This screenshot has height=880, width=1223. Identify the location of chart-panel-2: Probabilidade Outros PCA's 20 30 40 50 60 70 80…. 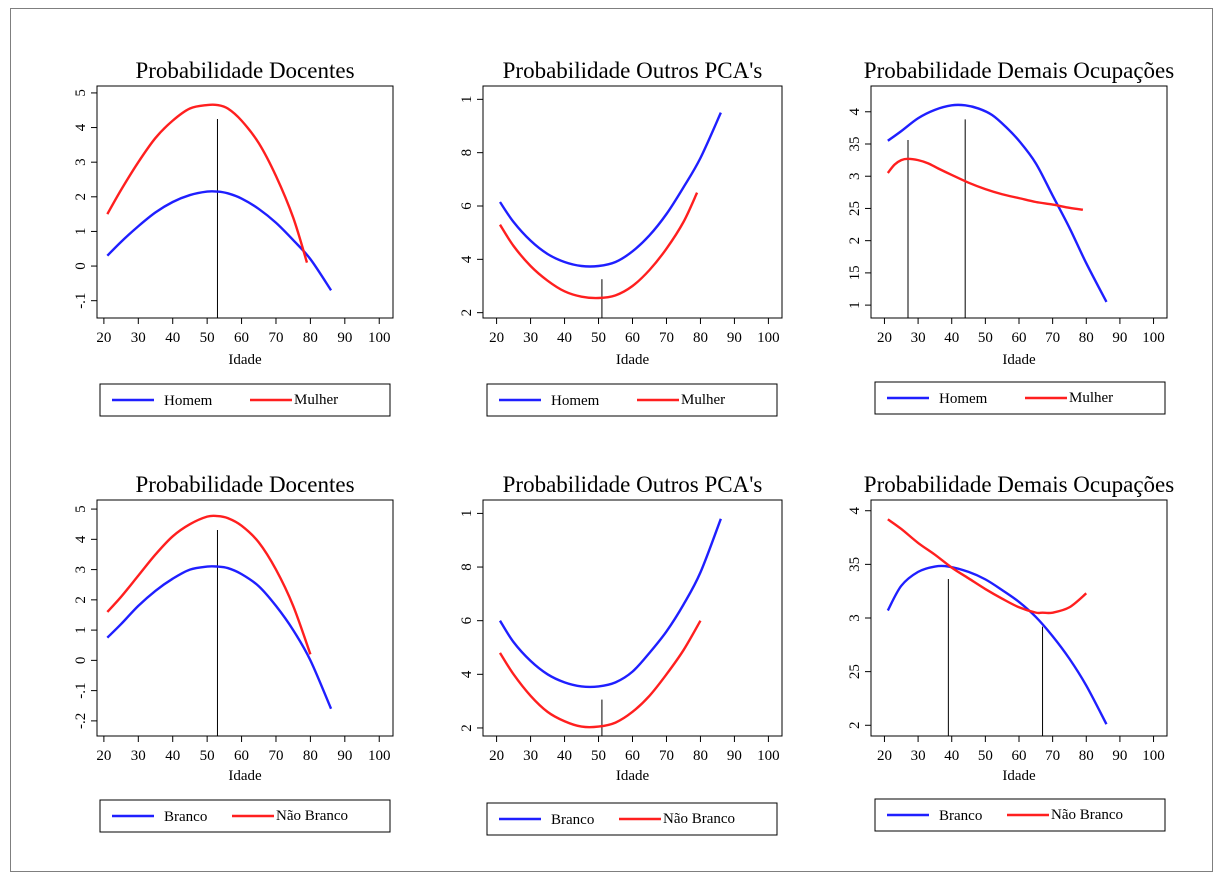
(621, 237).